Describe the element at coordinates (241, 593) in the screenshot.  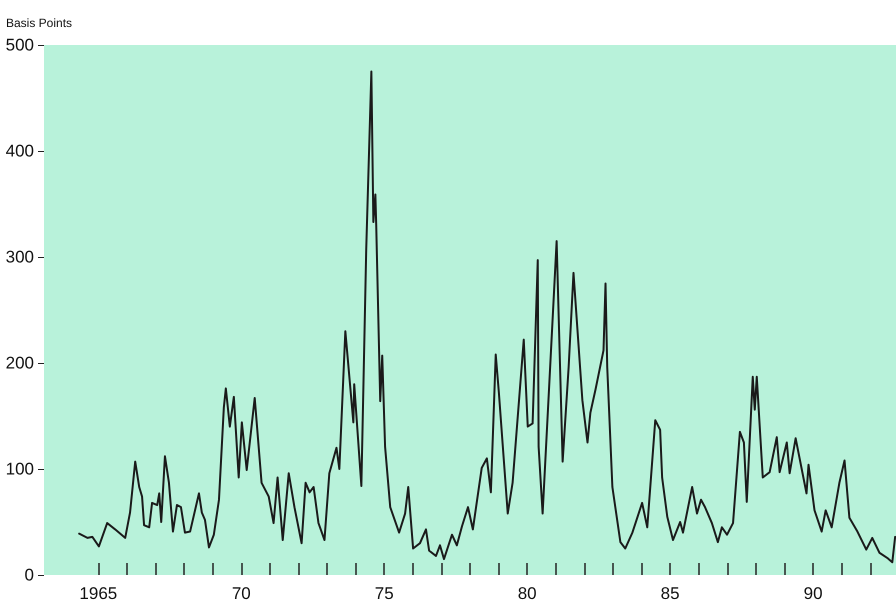
I see `x-tick-label: 70` at that location.